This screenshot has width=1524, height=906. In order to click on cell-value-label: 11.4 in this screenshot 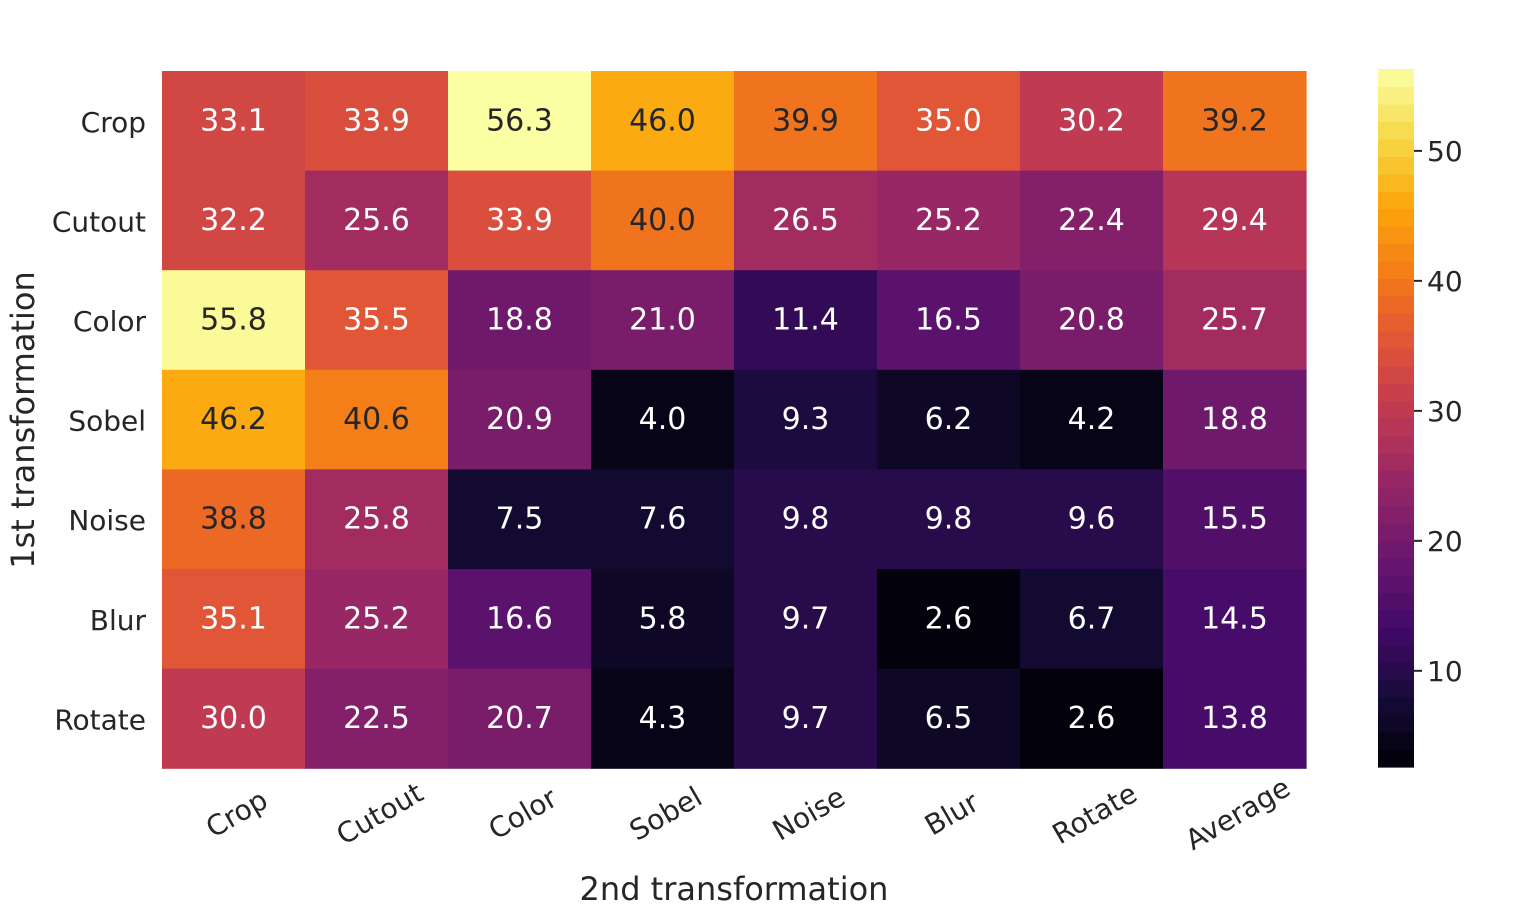, I will do `click(805, 320)`.